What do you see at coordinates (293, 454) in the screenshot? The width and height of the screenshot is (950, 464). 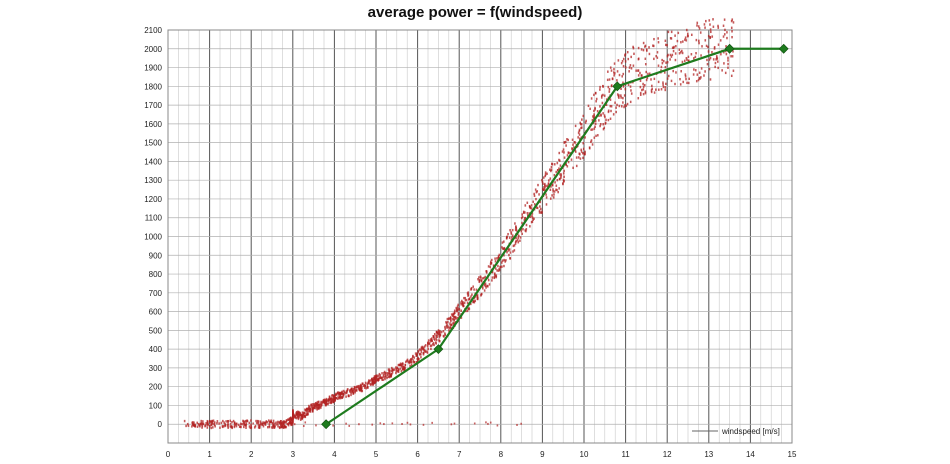 I see `x-tick-label: 3` at bounding box center [293, 454].